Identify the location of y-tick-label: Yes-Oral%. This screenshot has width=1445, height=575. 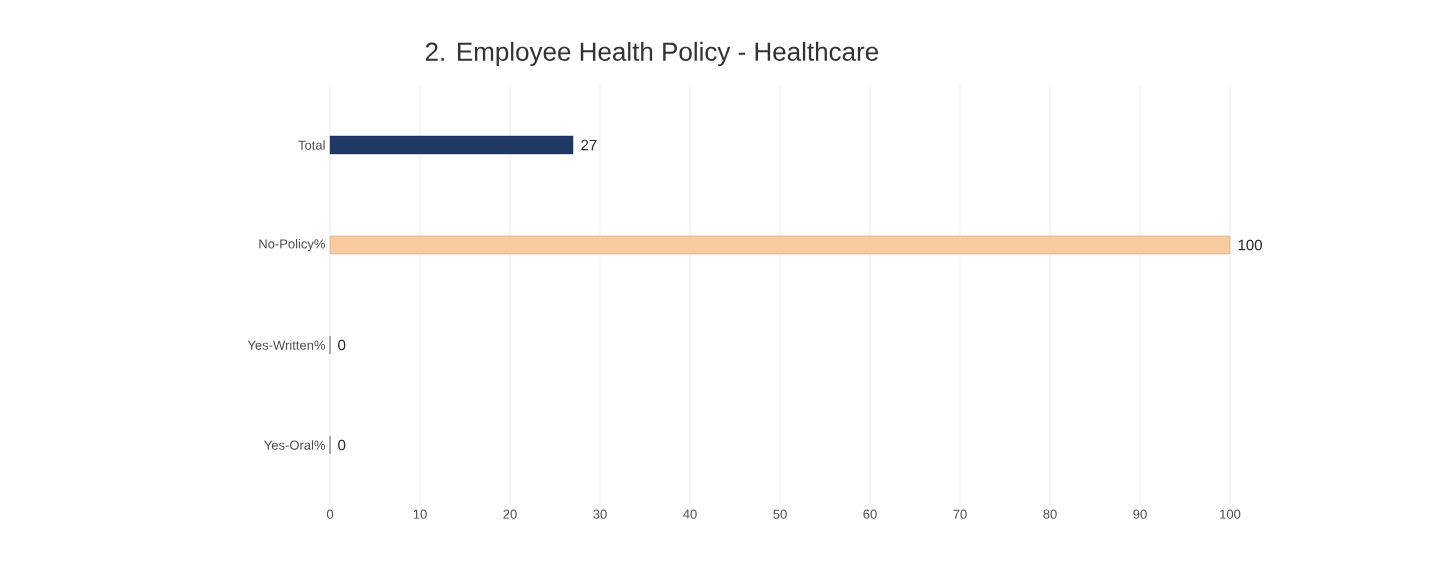
(295, 445).